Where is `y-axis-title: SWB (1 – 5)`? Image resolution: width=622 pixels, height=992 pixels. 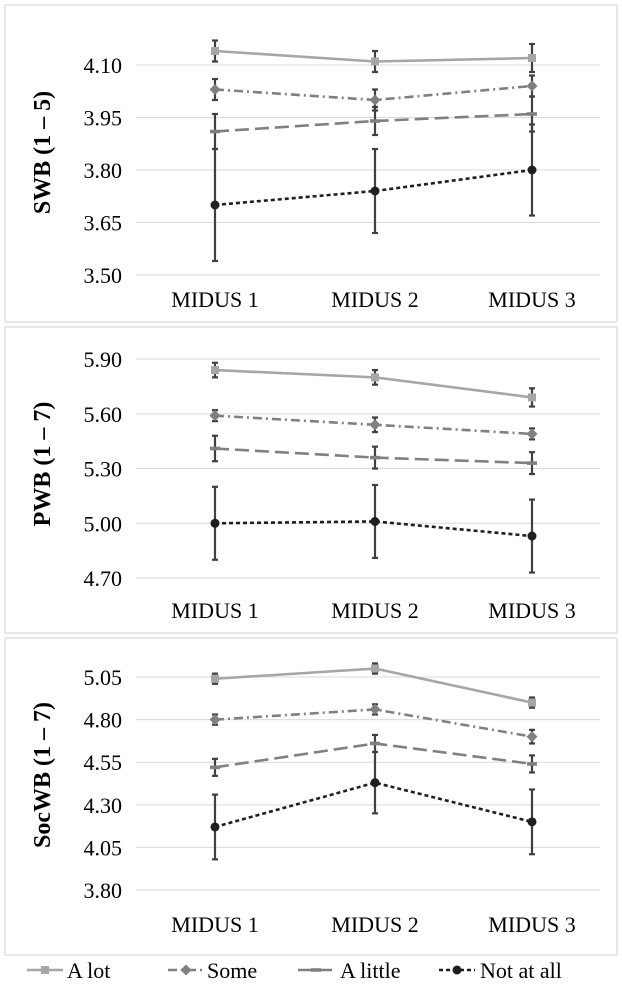 y-axis-title: SWB (1 – 5) is located at coordinates (43, 152).